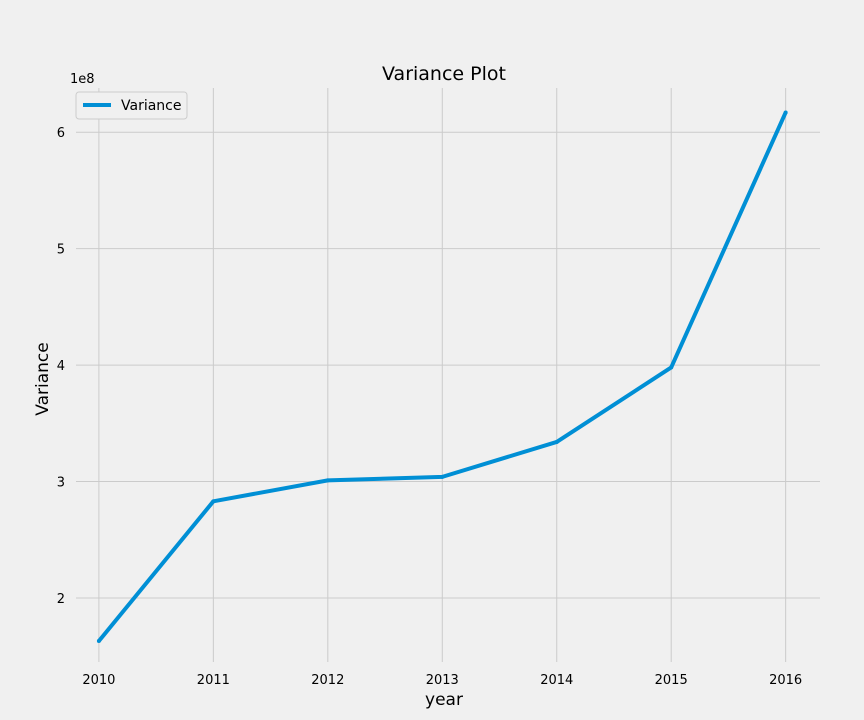 The height and width of the screenshot is (720, 864). I want to click on legend: Variance, so click(131, 105).